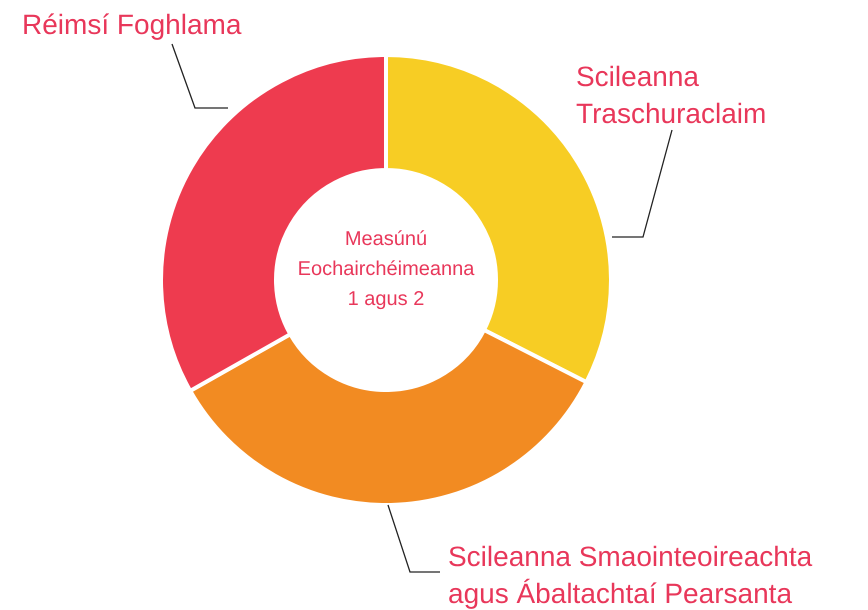 The width and height of the screenshot is (868, 610). Describe the element at coordinates (387, 269) in the screenshot. I see `text: Measúnú Eochairchéimeanna 1 agus 2` at that location.